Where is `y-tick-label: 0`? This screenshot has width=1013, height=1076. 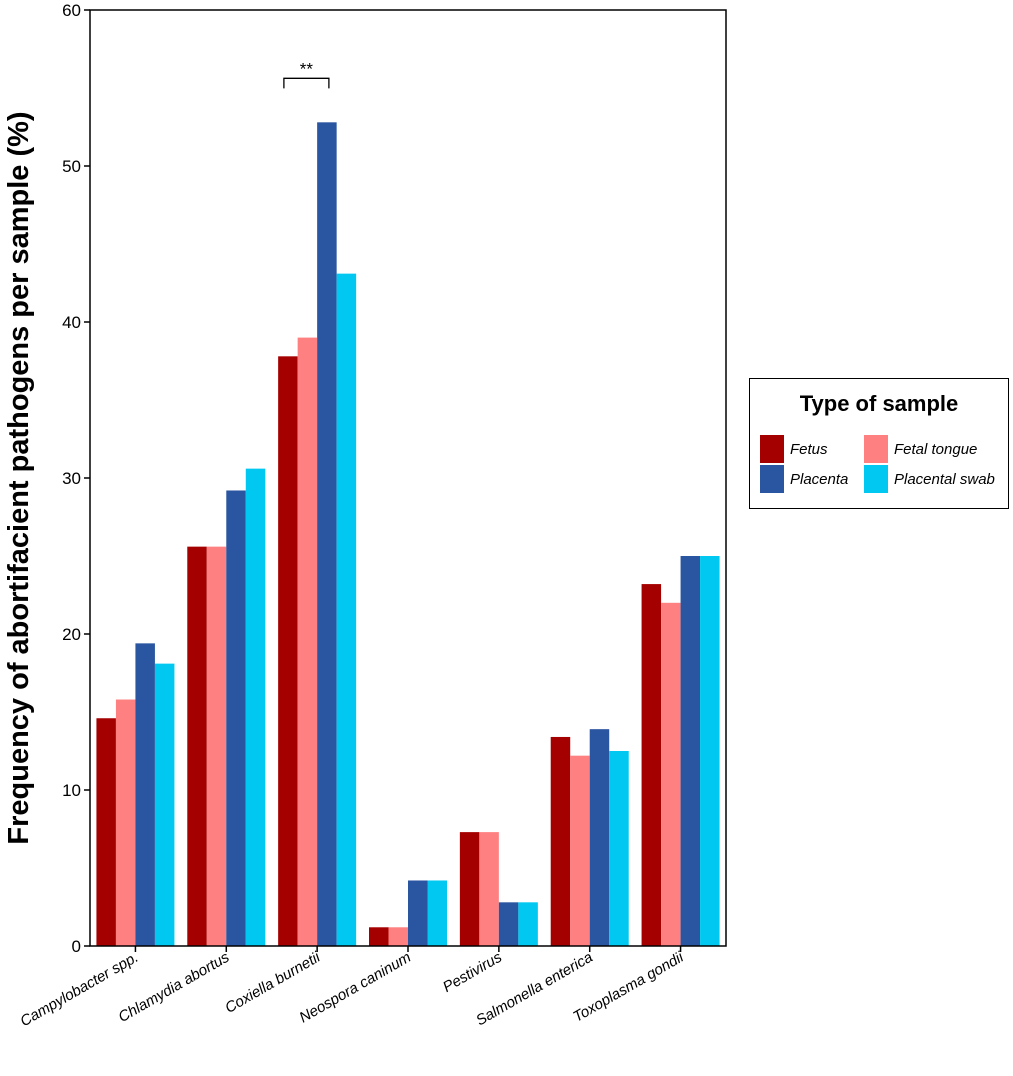 y-tick-label: 0 is located at coordinates (76, 946).